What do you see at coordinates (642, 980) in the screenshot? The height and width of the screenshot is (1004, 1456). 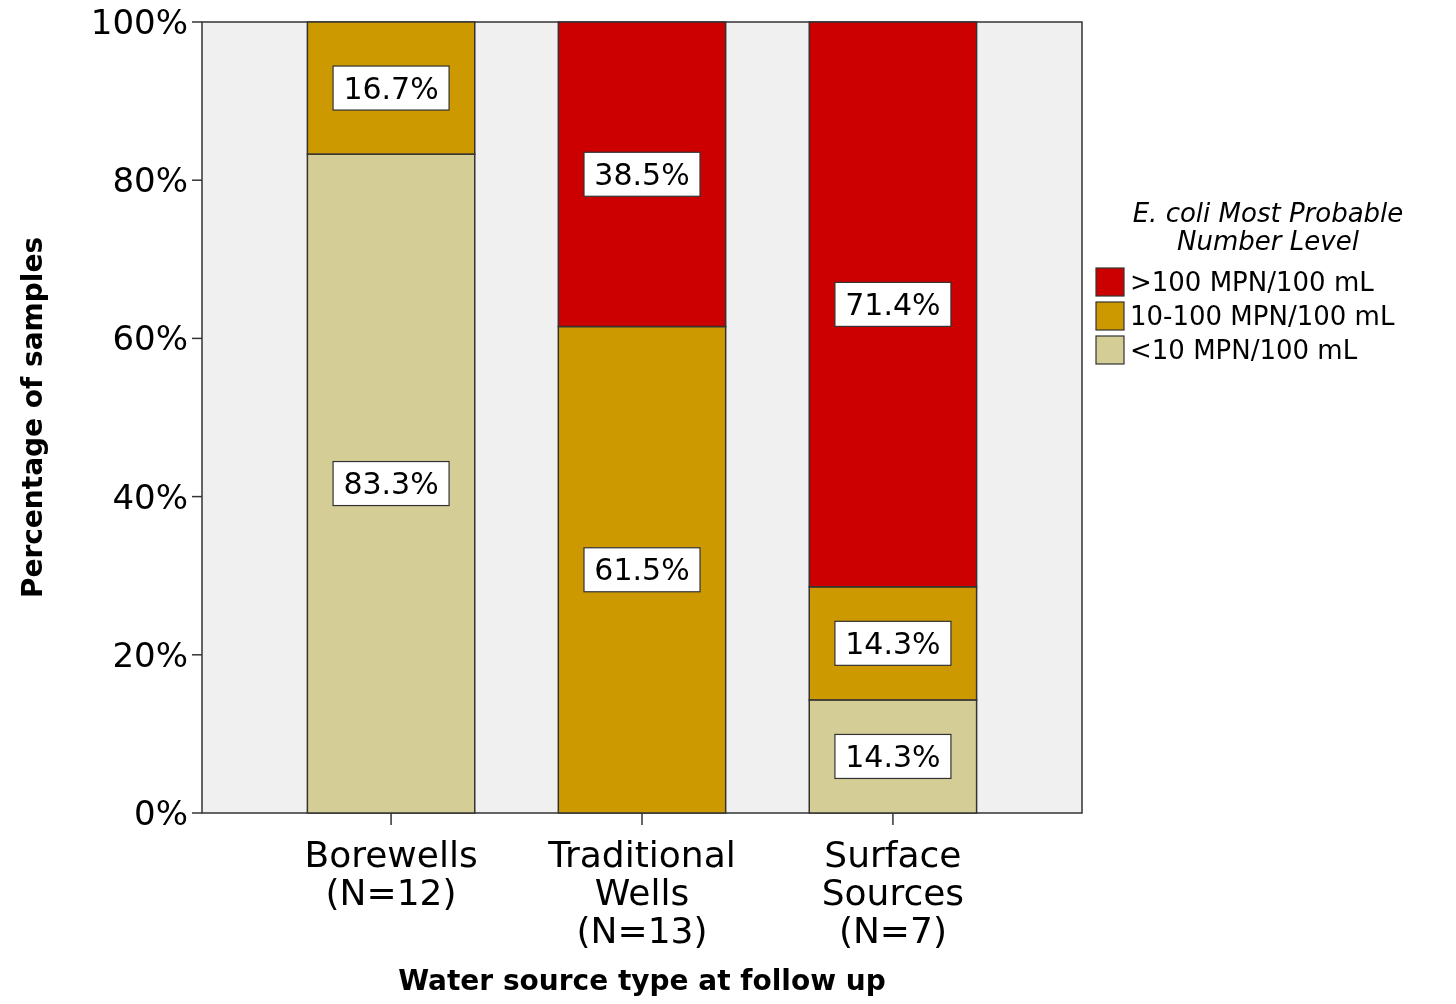 I see `x-axis-title: Water source type at follow up` at bounding box center [642, 980].